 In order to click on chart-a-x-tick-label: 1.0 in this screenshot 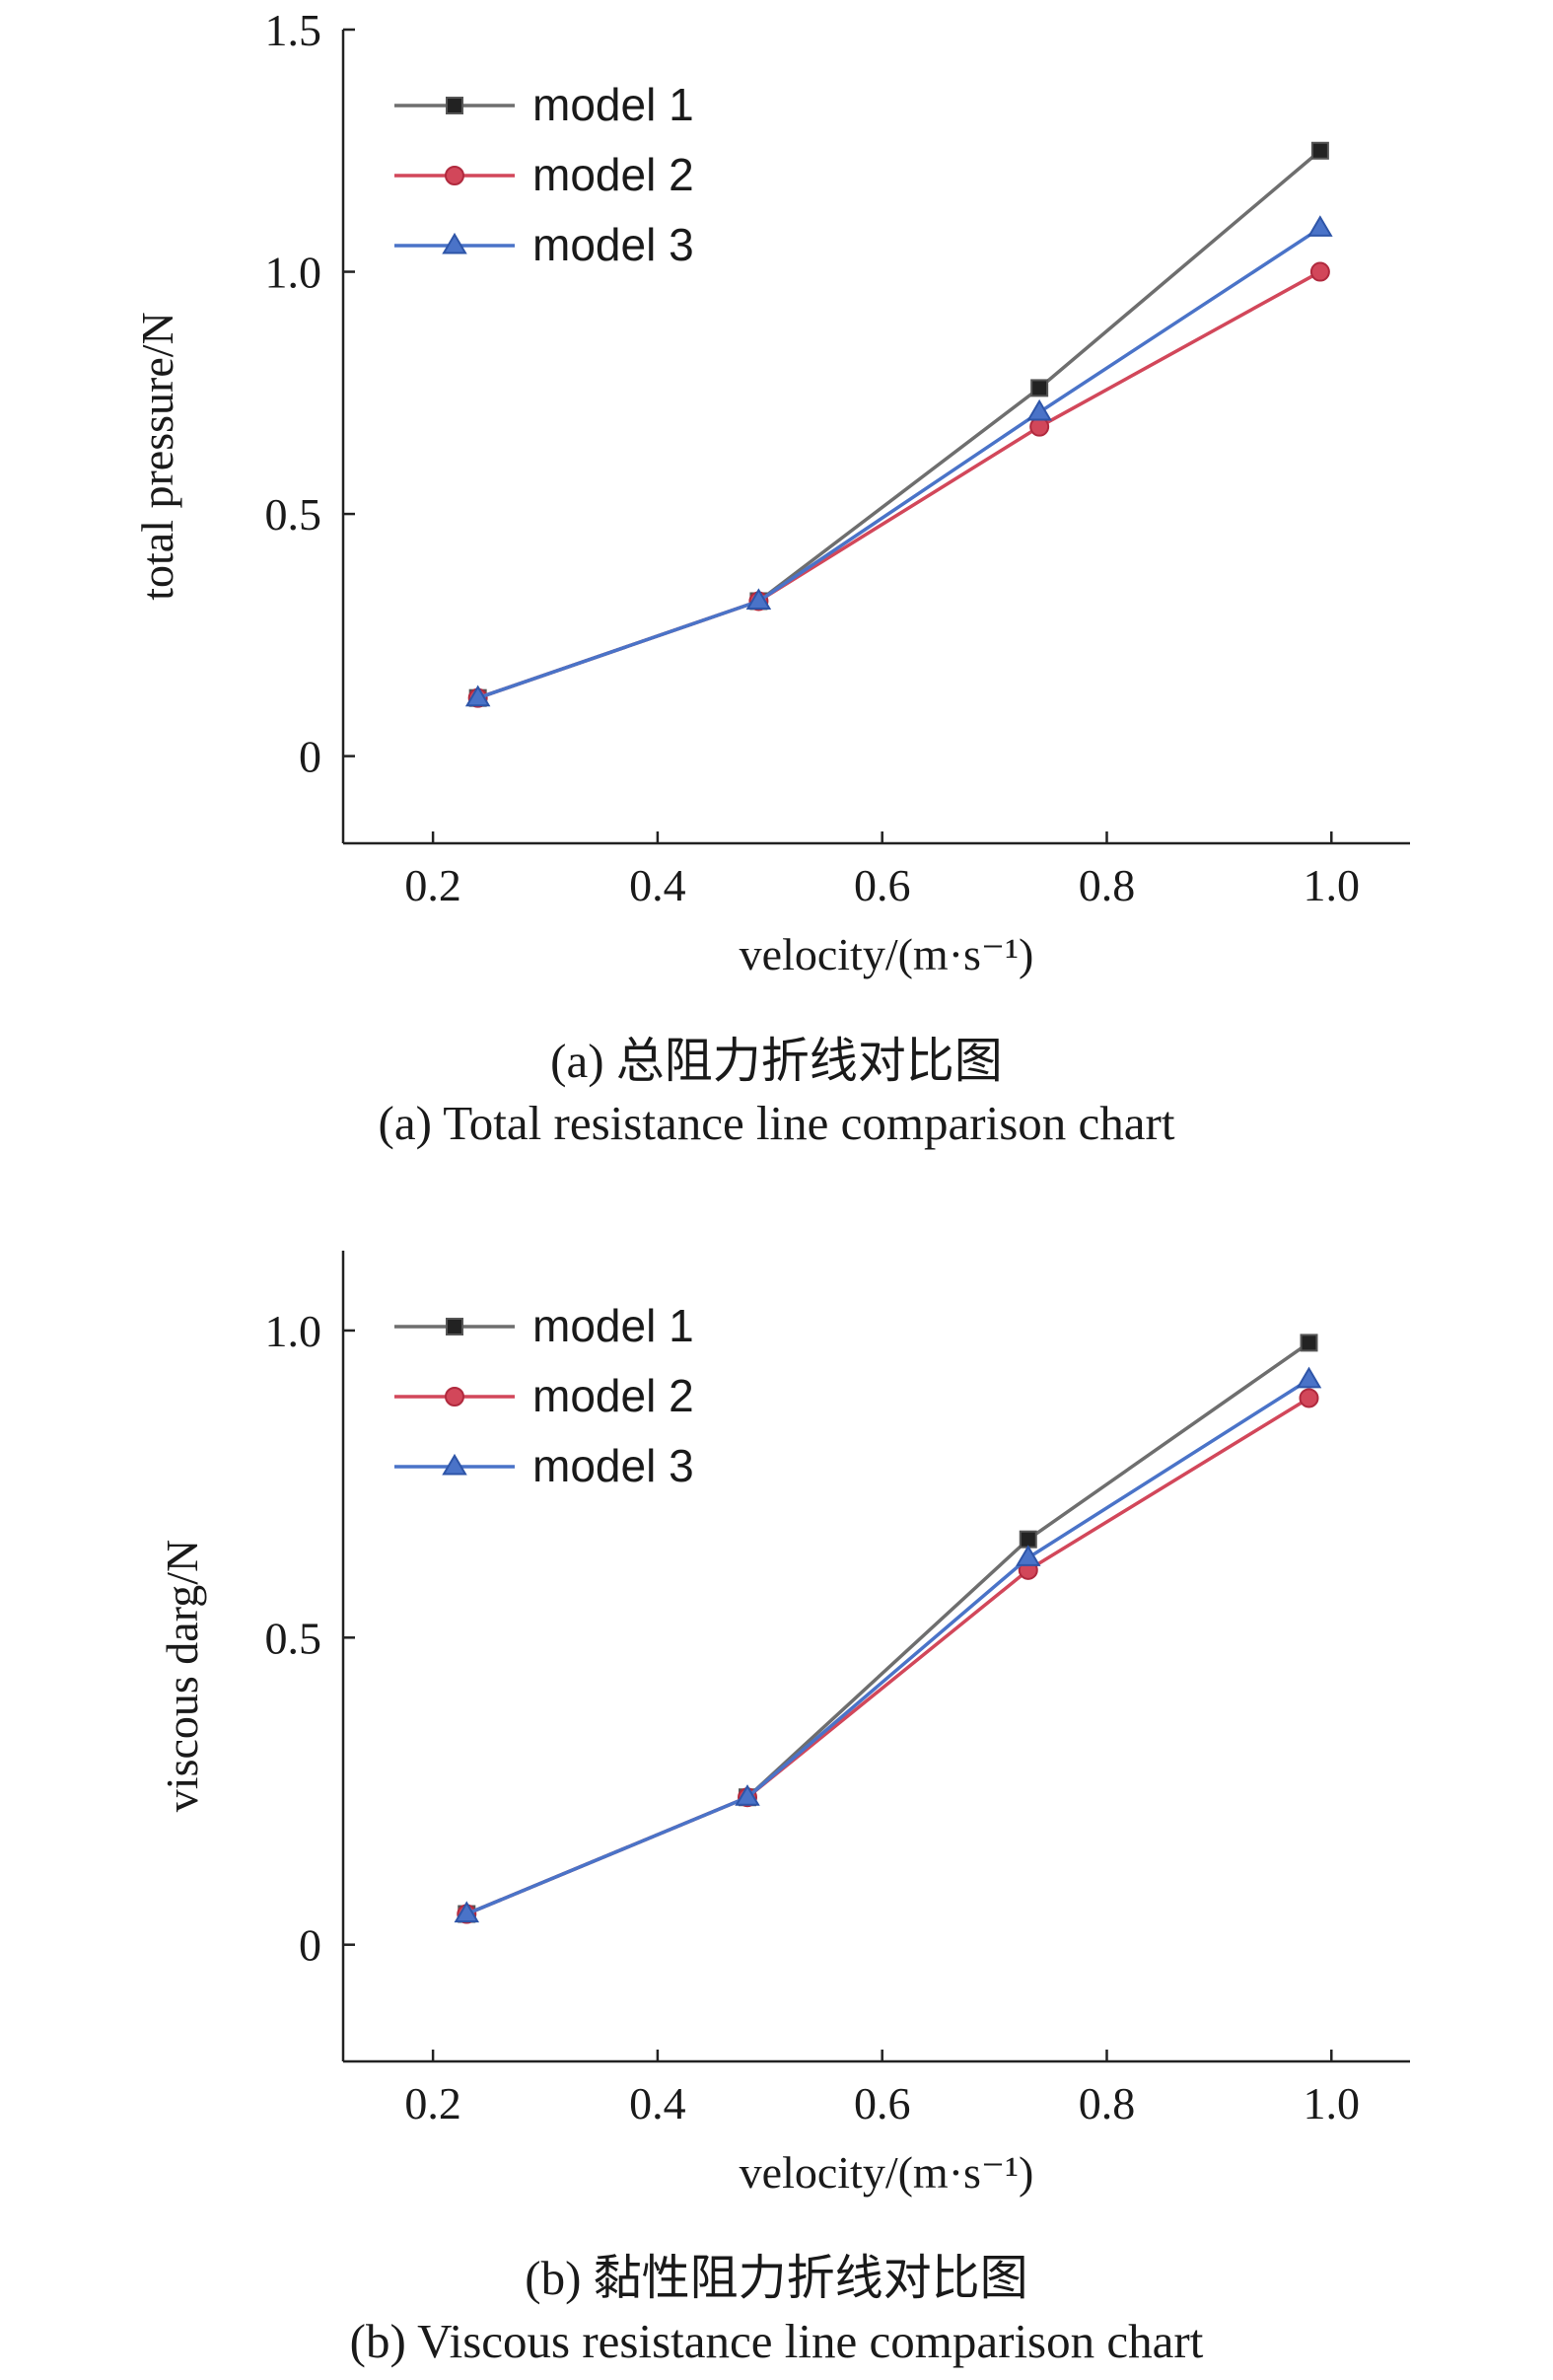, I will do `click(1333, 885)`.